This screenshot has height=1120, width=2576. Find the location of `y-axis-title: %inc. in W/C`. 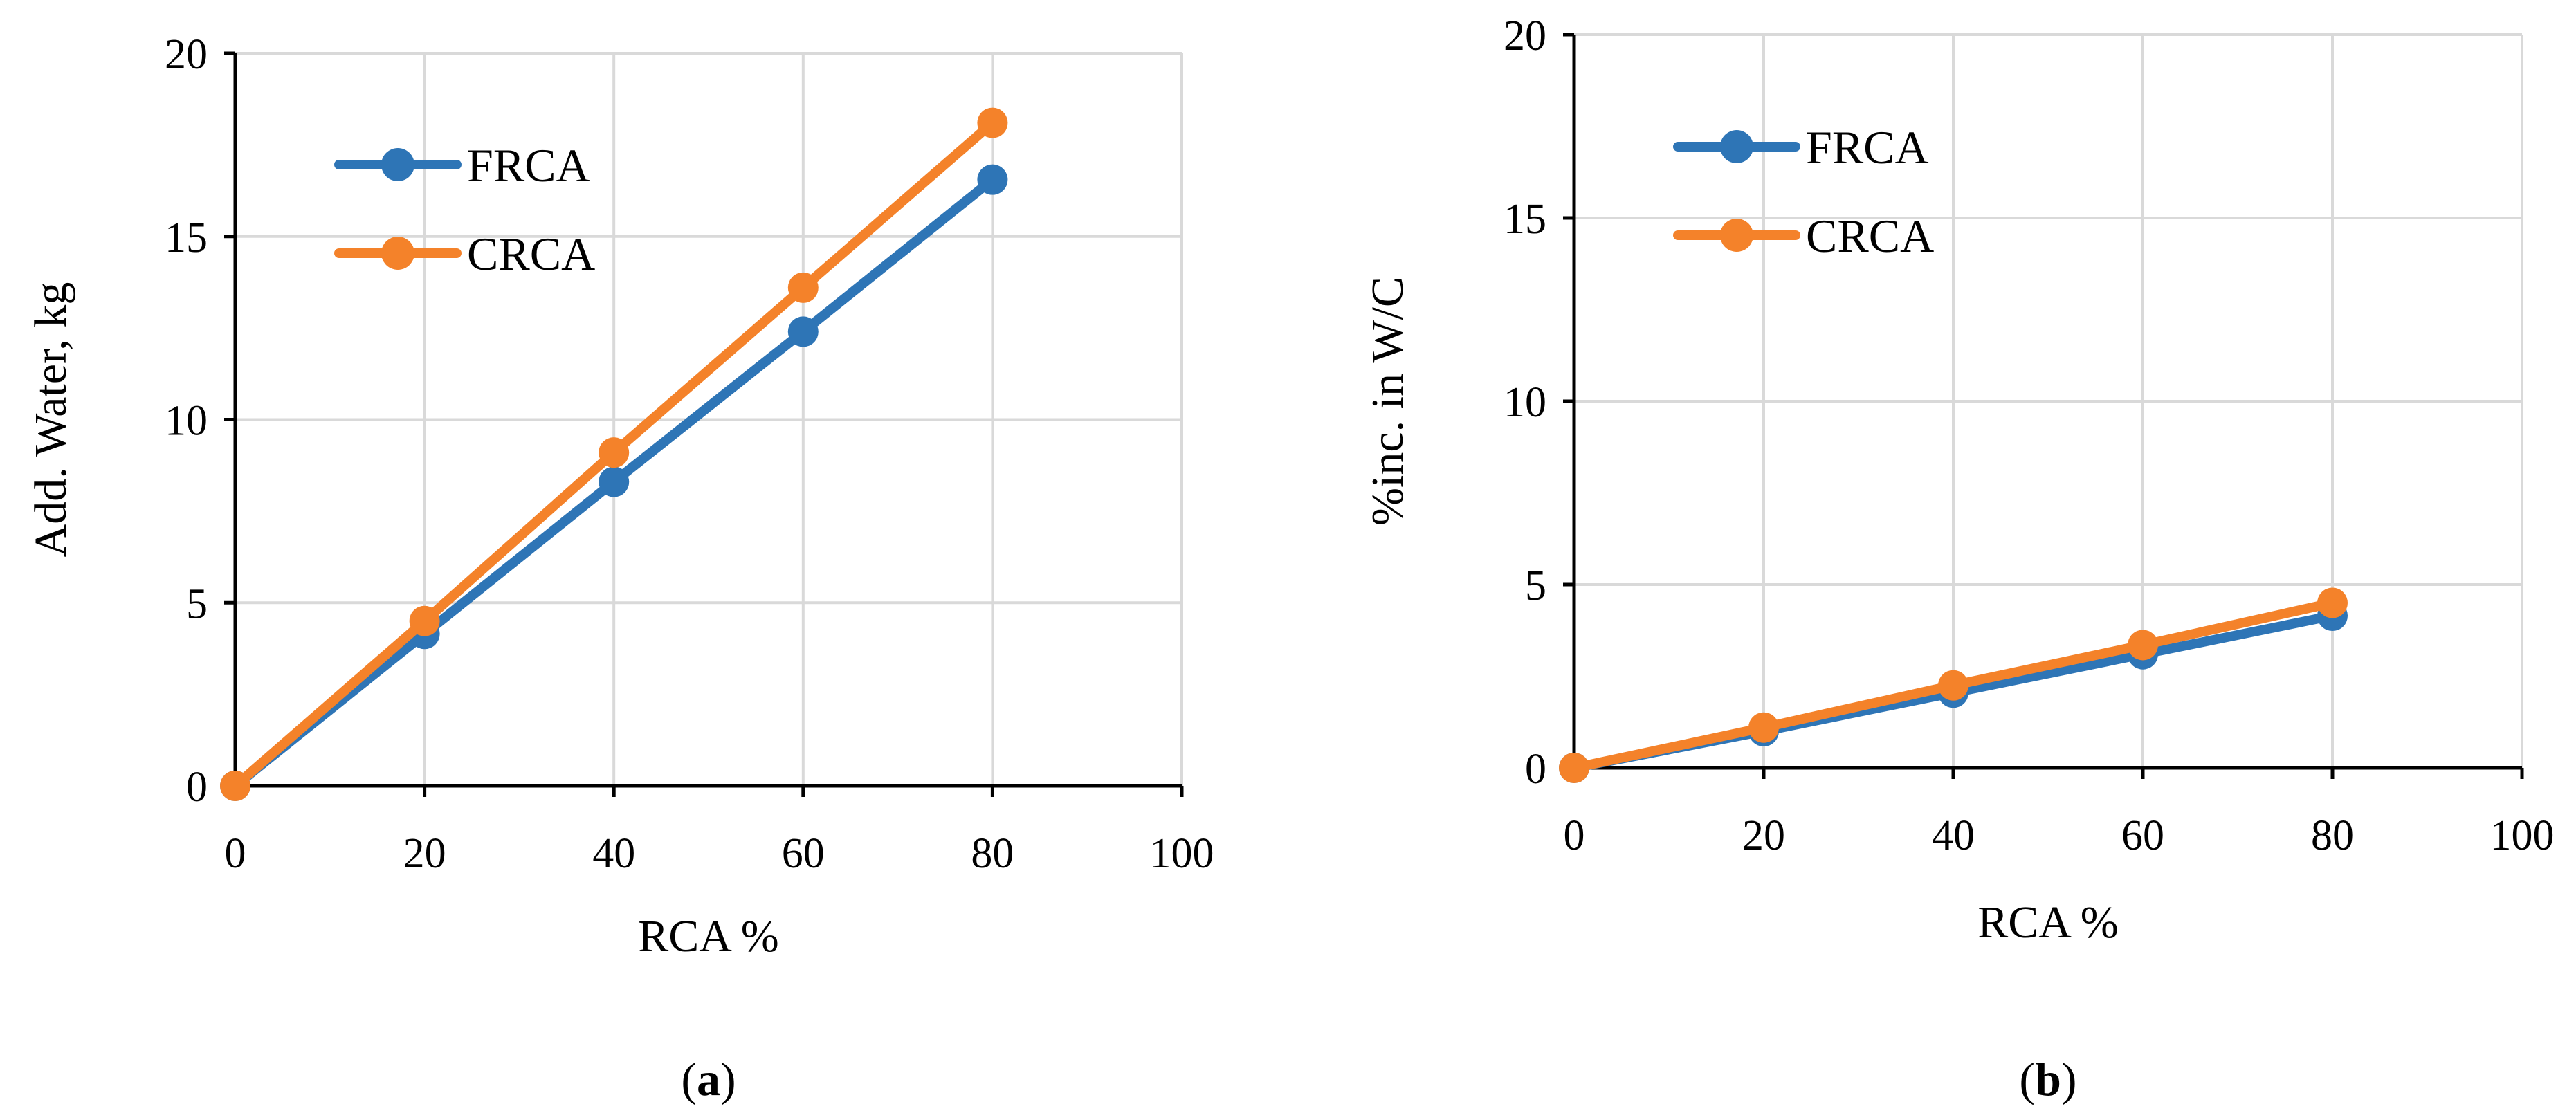

y-axis-title: %inc. in W/C is located at coordinates (1388, 401).